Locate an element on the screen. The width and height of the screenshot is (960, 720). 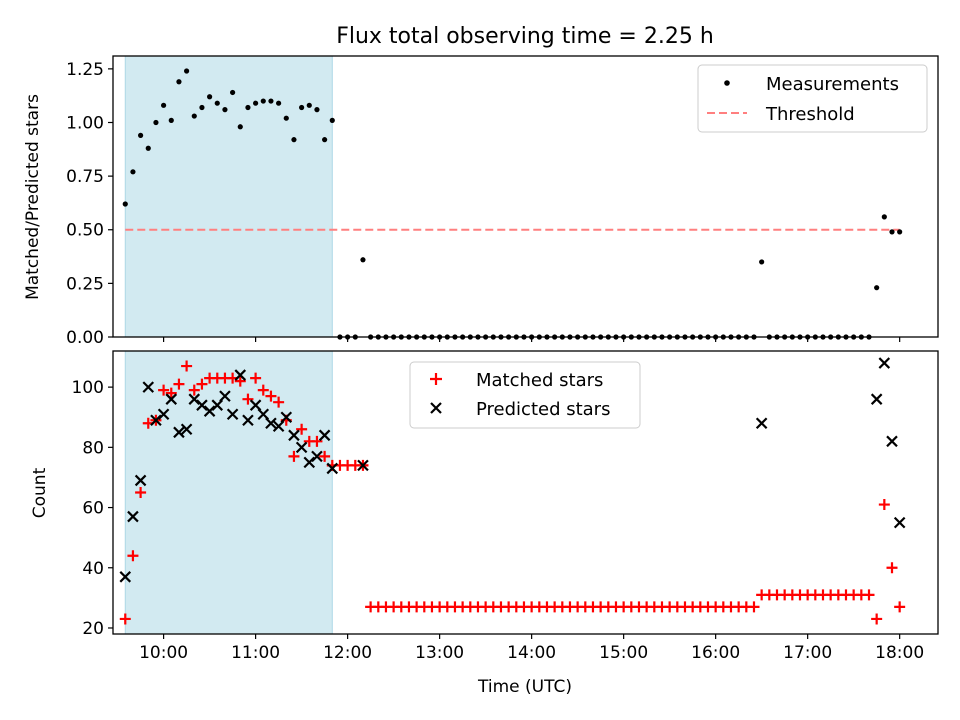
y-tick-label: 20 is located at coordinates (93, 629).